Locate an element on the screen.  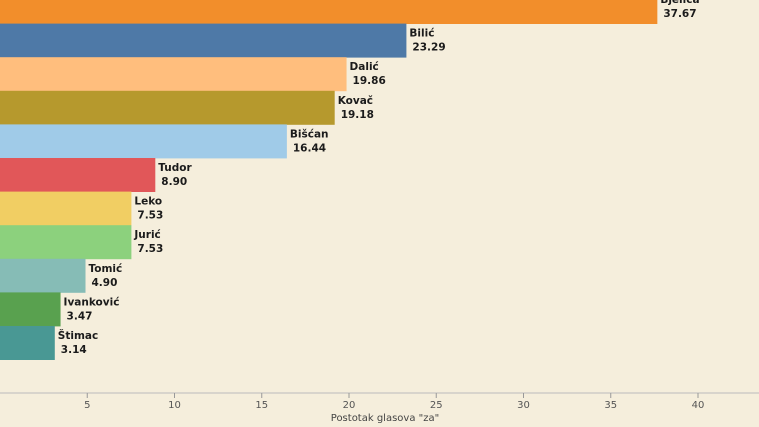
bar-name-label: Jurić is located at coordinates (146, 235).